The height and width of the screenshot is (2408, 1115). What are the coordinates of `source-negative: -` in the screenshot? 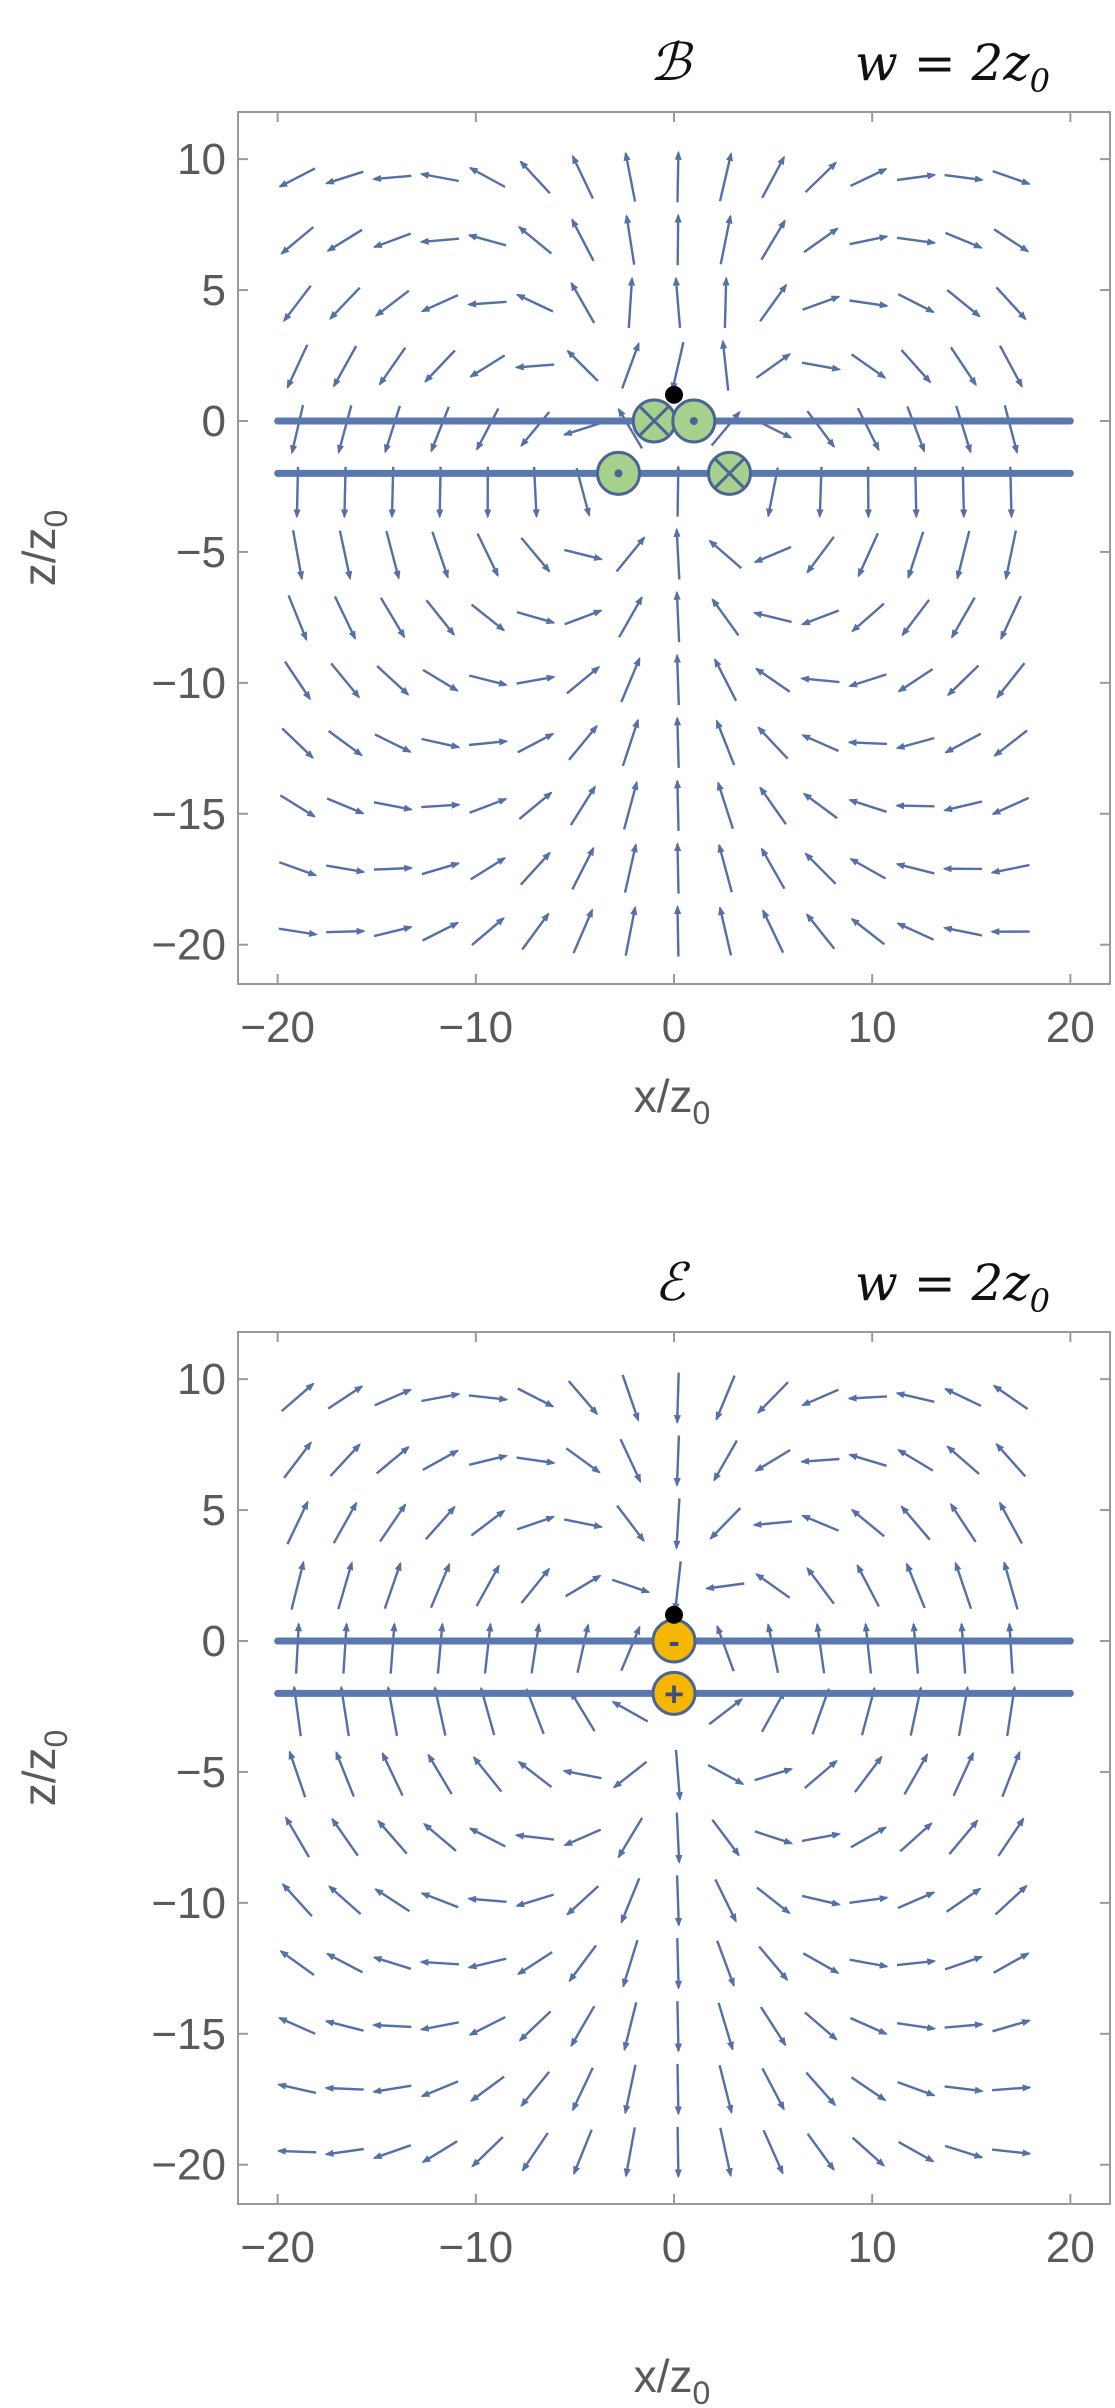 It's located at (674, 1641).